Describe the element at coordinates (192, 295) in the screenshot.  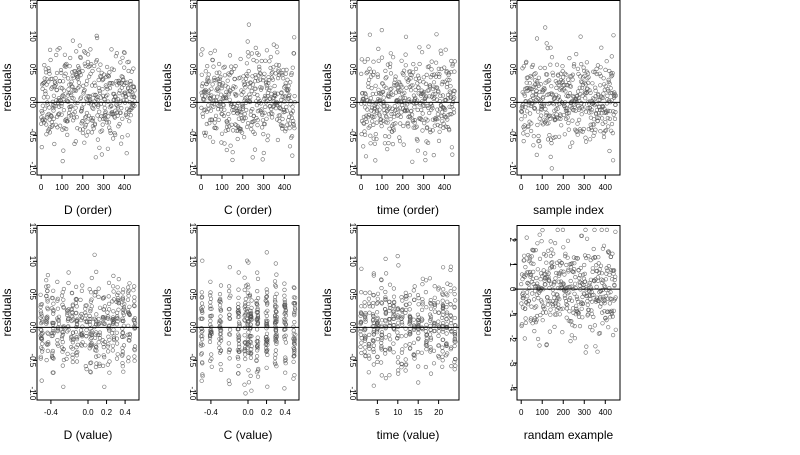
I see `y-tick-label: 0.5` at that location.